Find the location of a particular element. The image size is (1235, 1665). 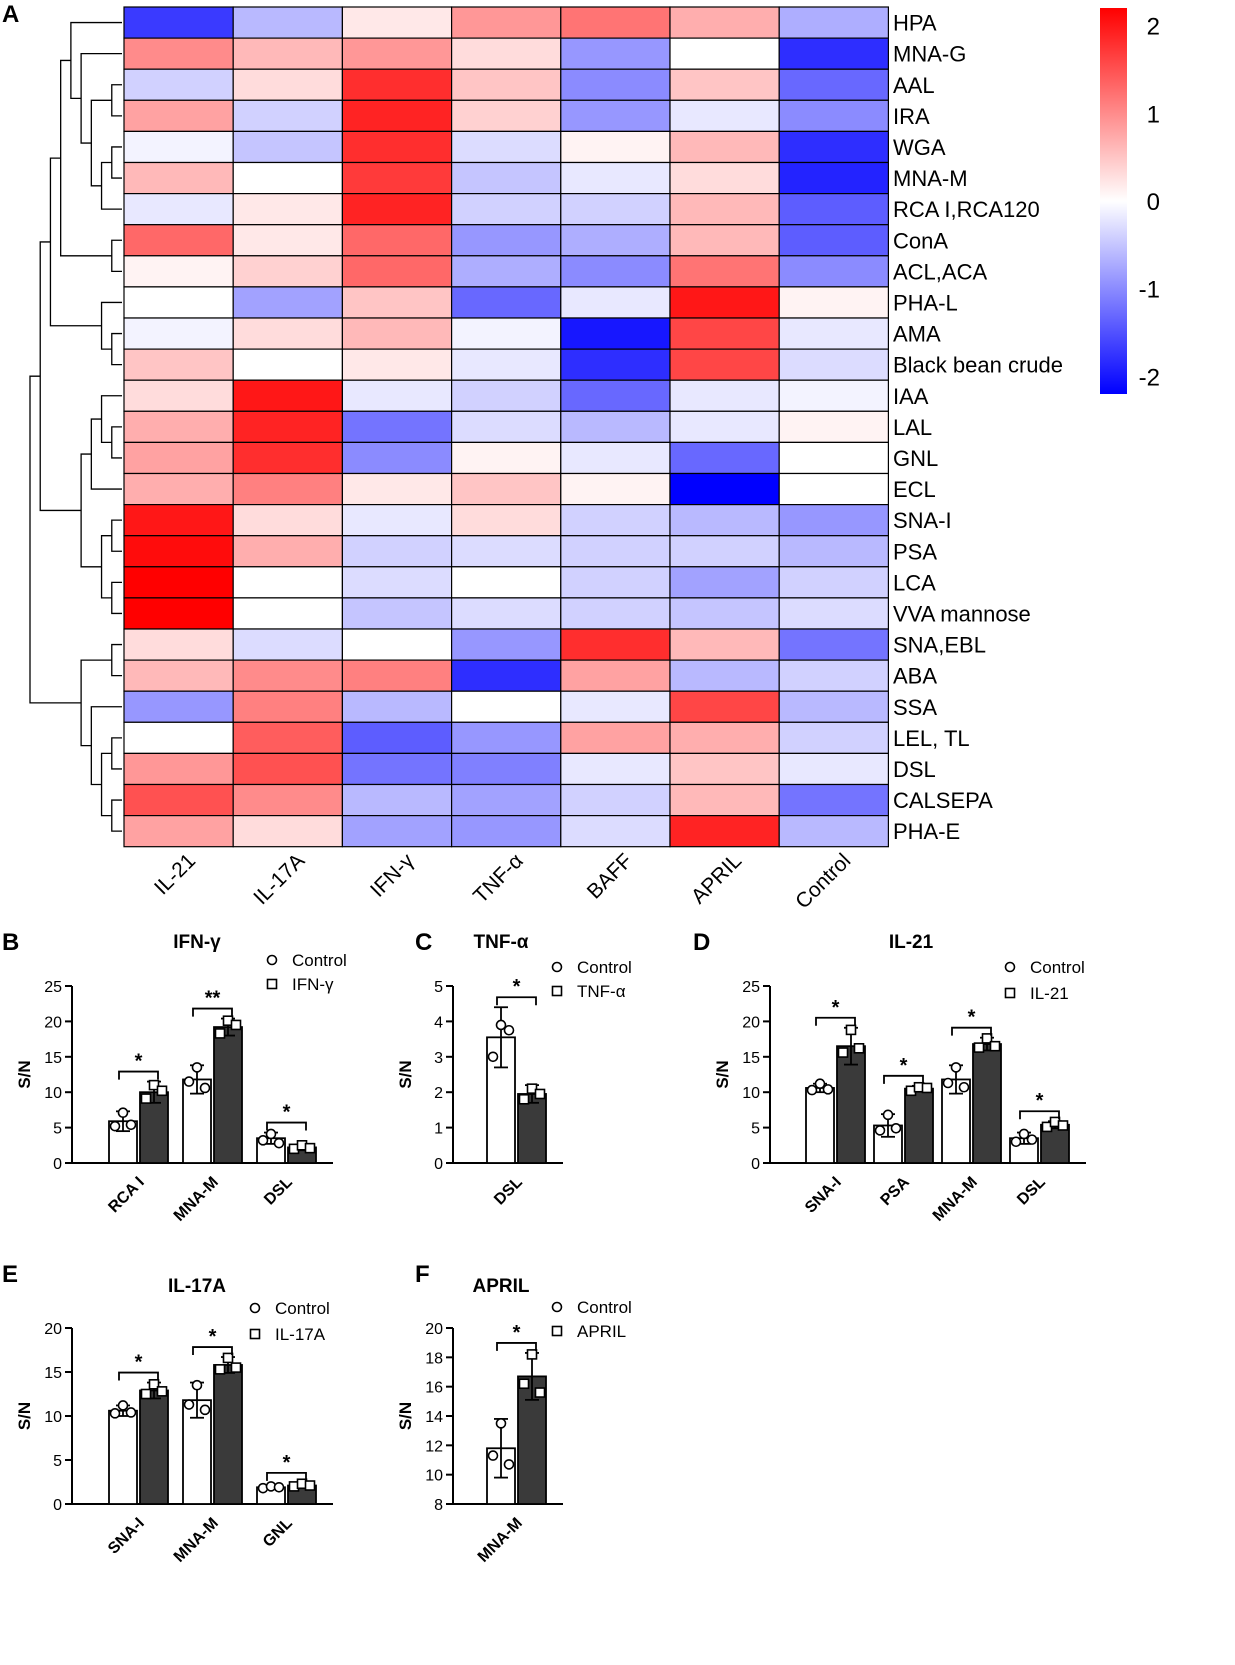

x-category-label: GNL is located at coordinates (278, 1533).